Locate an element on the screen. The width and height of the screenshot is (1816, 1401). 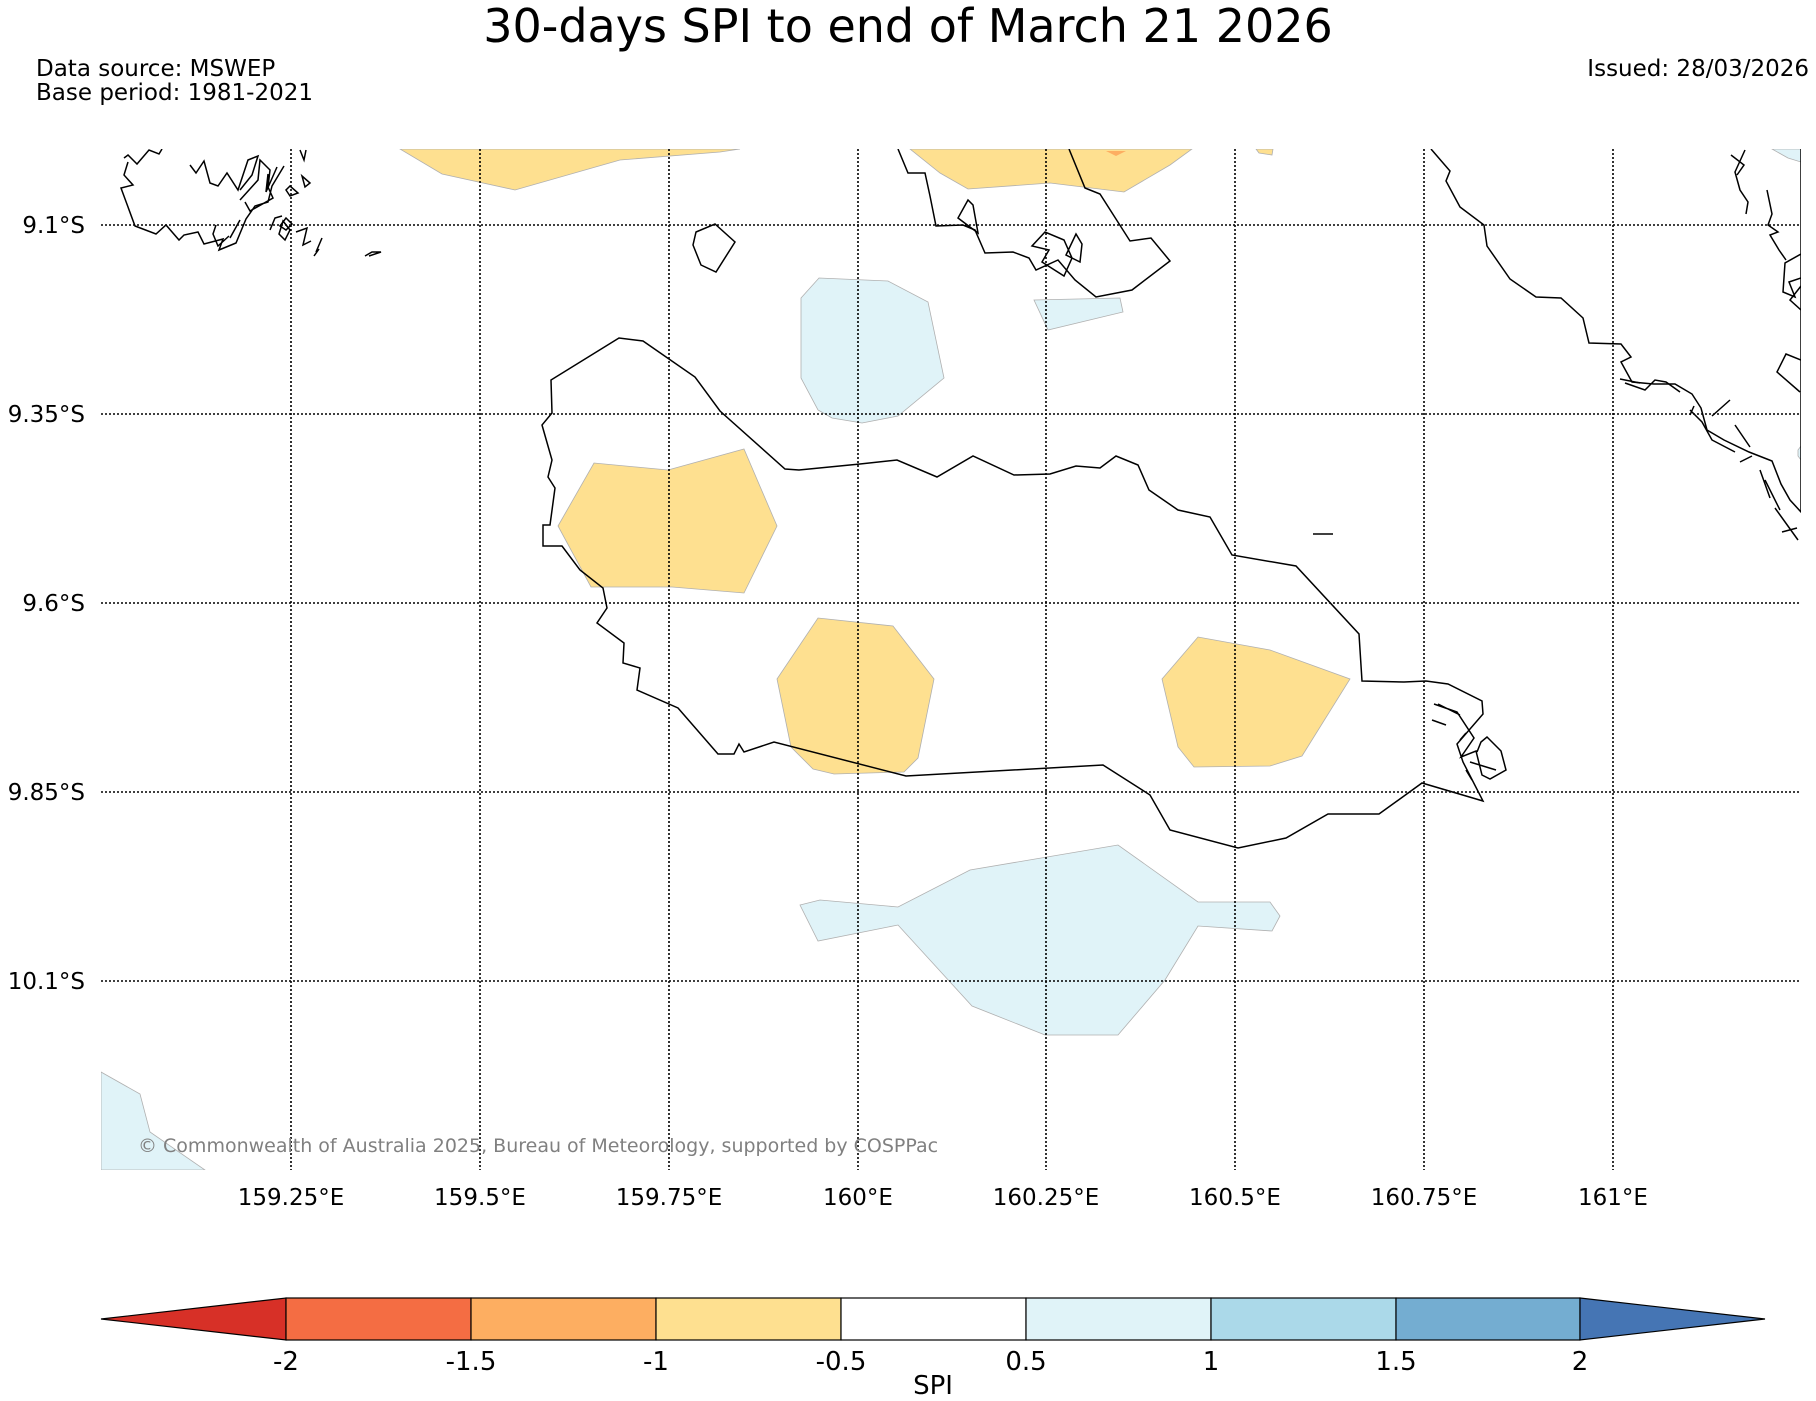
base-period: Base period: 1981-2021 is located at coordinates (175, 93).